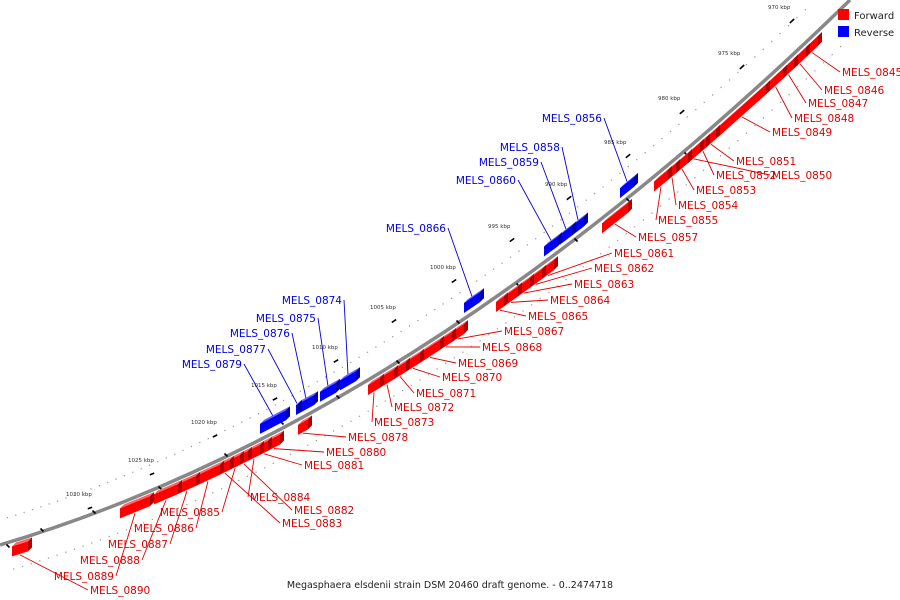 This screenshot has height=600, width=900. I want to click on gene-label-mels-0890: MELS_0890, so click(120, 591).